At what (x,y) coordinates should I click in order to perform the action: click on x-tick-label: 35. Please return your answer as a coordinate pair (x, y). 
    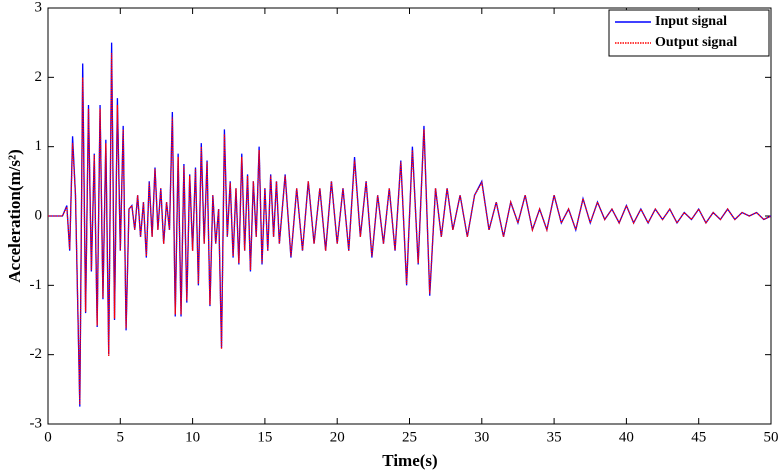
    Looking at the image, I should click on (554, 437).